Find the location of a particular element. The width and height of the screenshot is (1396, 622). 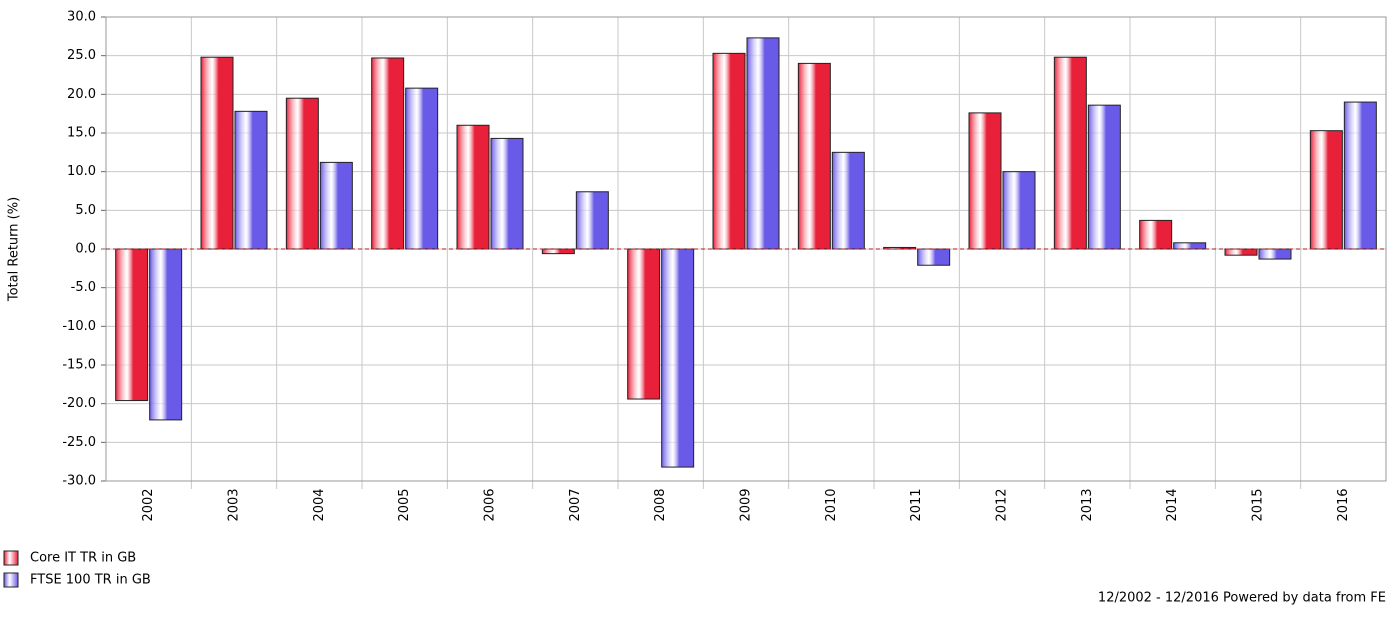

x-tick-label: 2003 is located at coordinates (234, 504).